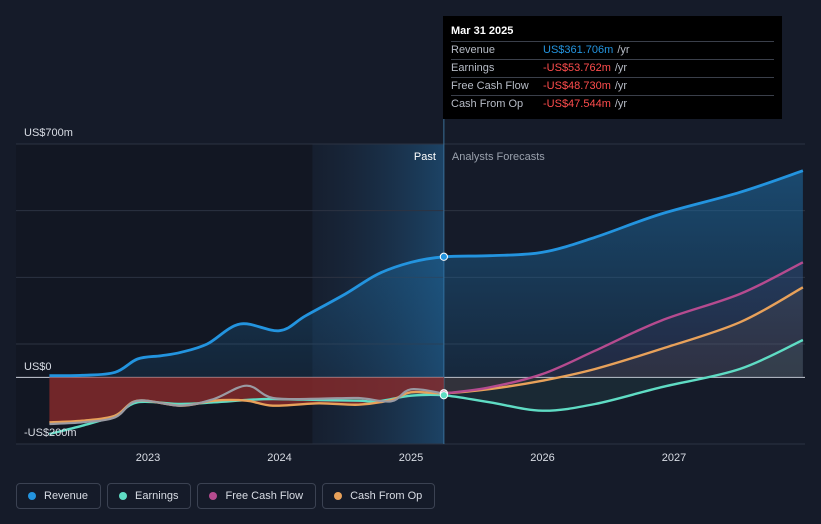  Describe the element at coordinates (482, 31) in the screenshot. I see `tooltip-date: Mar 31 2025` at that location.